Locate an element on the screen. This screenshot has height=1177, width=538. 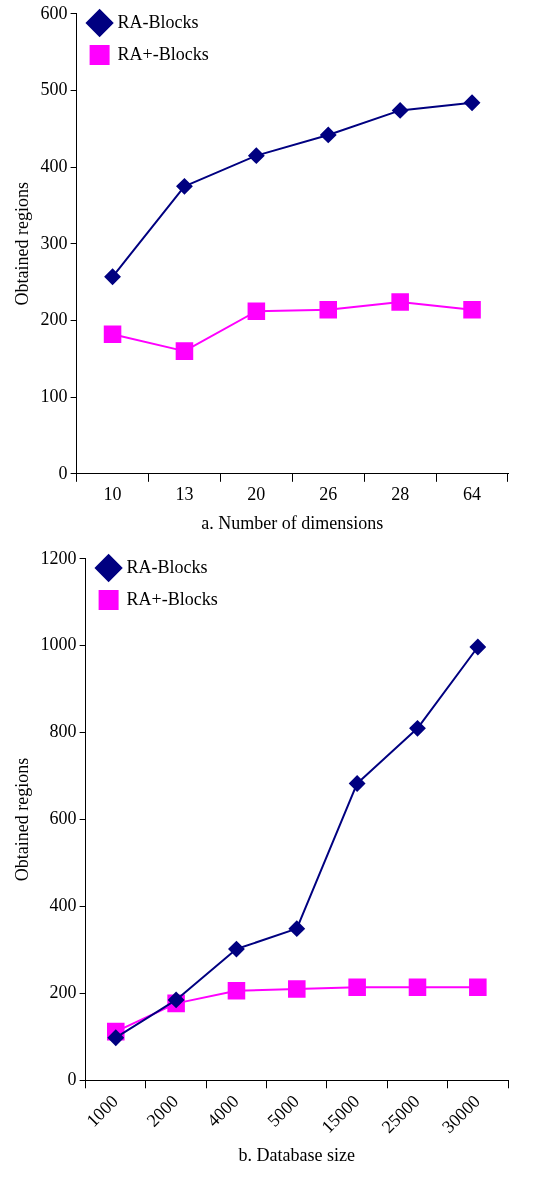
y-tick-label: 1000 is located at coordinates (58, 644).